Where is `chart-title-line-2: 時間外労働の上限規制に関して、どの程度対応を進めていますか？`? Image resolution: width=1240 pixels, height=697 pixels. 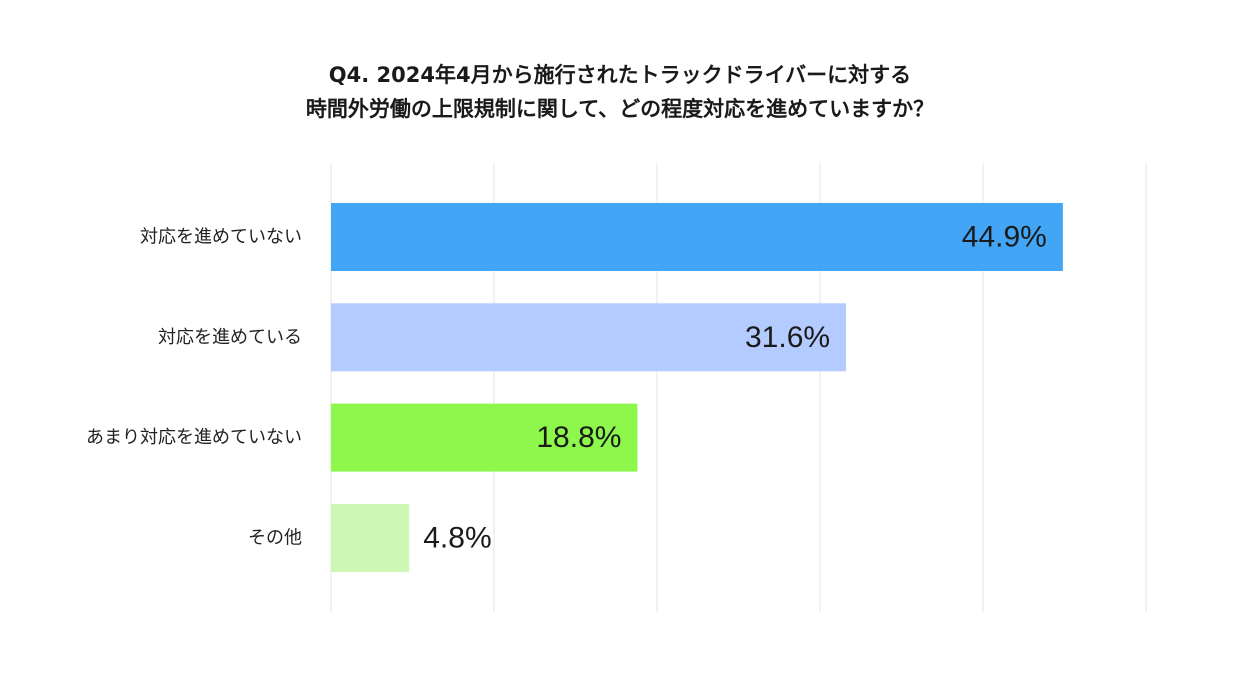
chart-title-line-2: 時間外労働の上限規制に関して、どの程度対応を進めていますか？ is located at coordinates (620, 109).